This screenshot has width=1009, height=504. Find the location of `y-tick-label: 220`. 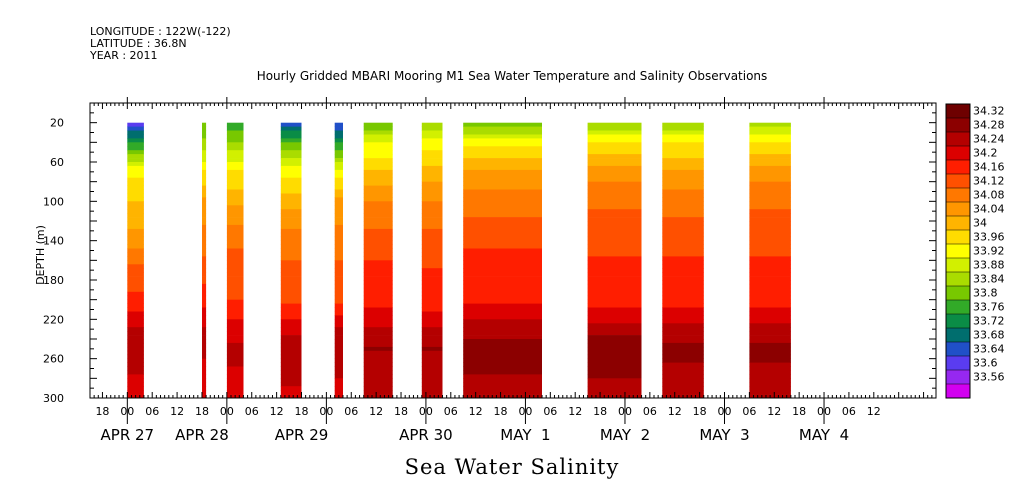

y-tick-label: 220 is located at coordinates (53, 319).